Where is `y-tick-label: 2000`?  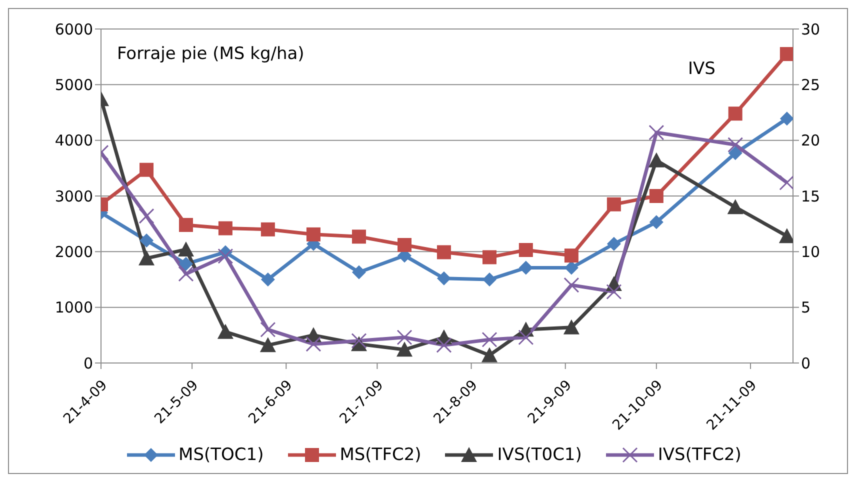 y-tick-label: 2000 is located at coordinates (73, 251).